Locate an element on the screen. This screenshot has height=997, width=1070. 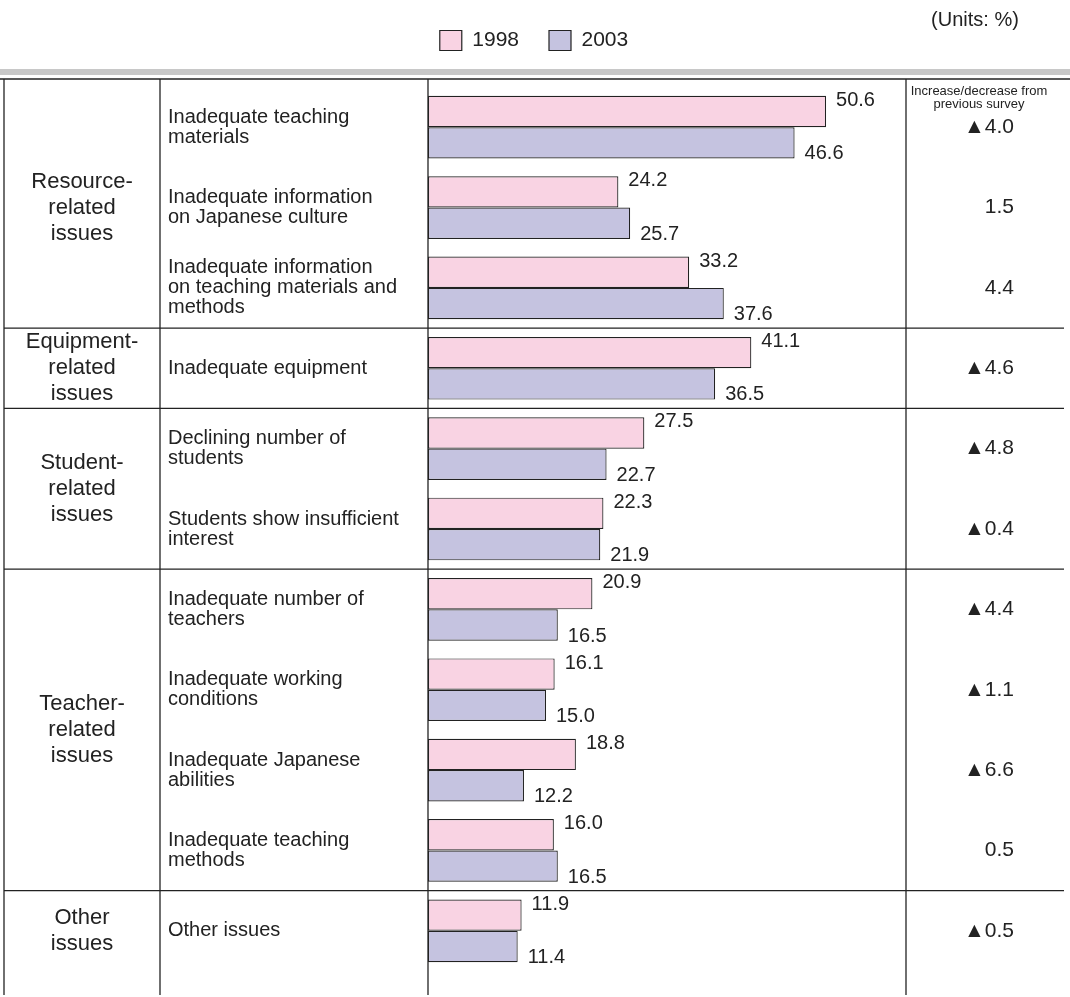
text: (Units: %) is located at coordinates (975, 18).